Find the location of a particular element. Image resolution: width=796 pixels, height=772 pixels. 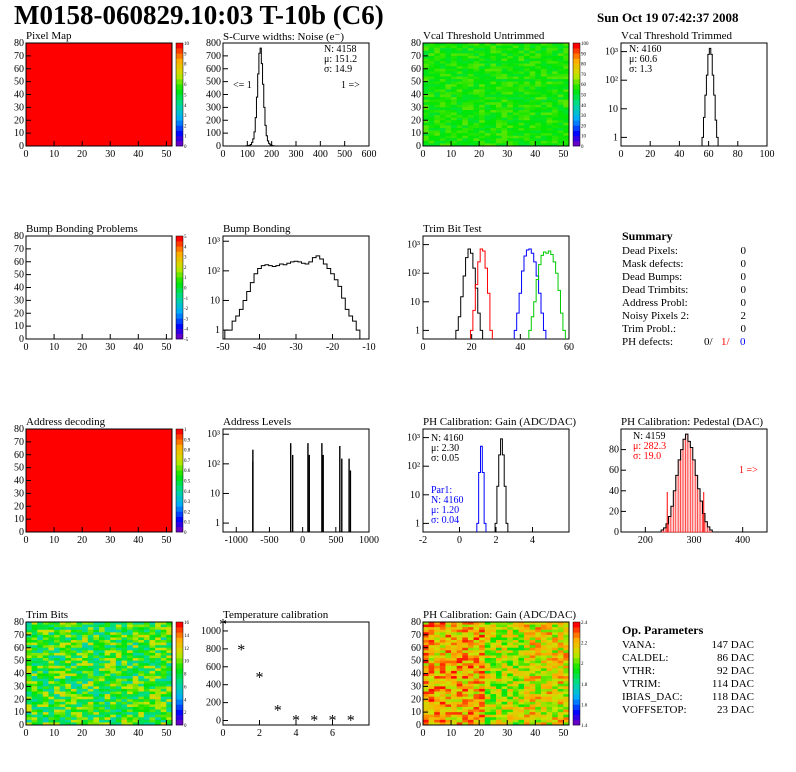

palette-tick-label: 0.6 is located at coordinates (187, 471).